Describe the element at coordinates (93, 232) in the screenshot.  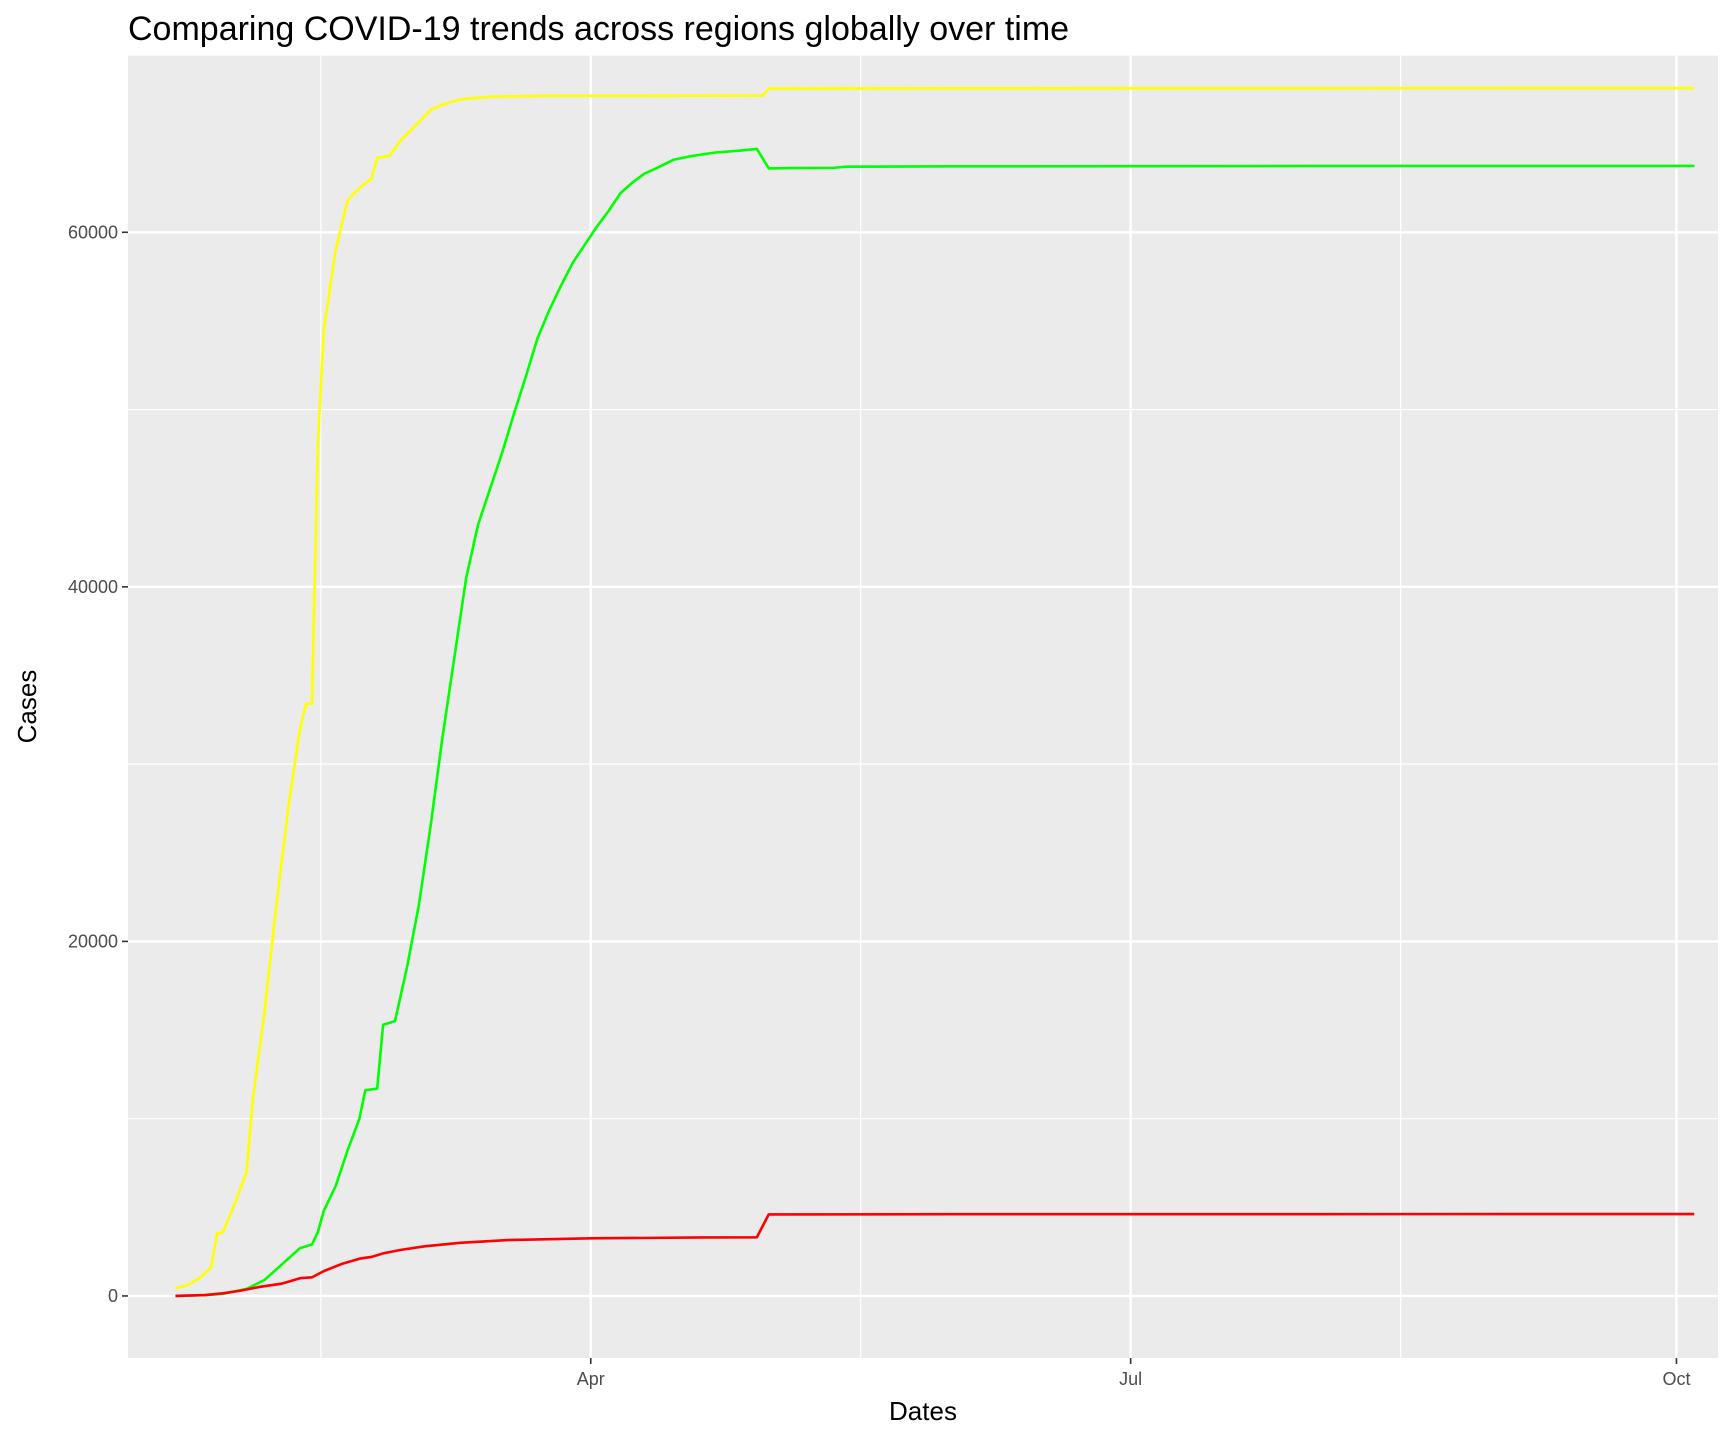
I see `y-tick-label: 60000` at that location.